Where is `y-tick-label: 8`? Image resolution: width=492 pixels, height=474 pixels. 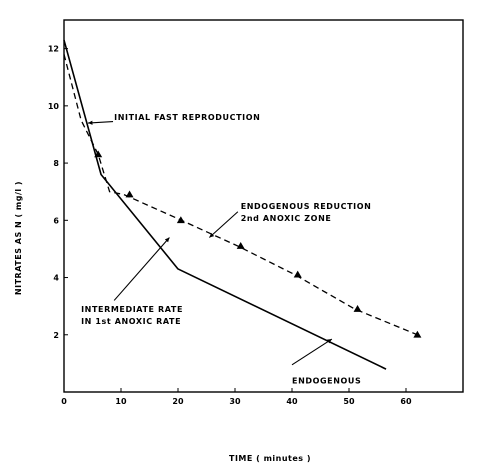
y-tick-label: 8 is located at coordinates (56, 163).